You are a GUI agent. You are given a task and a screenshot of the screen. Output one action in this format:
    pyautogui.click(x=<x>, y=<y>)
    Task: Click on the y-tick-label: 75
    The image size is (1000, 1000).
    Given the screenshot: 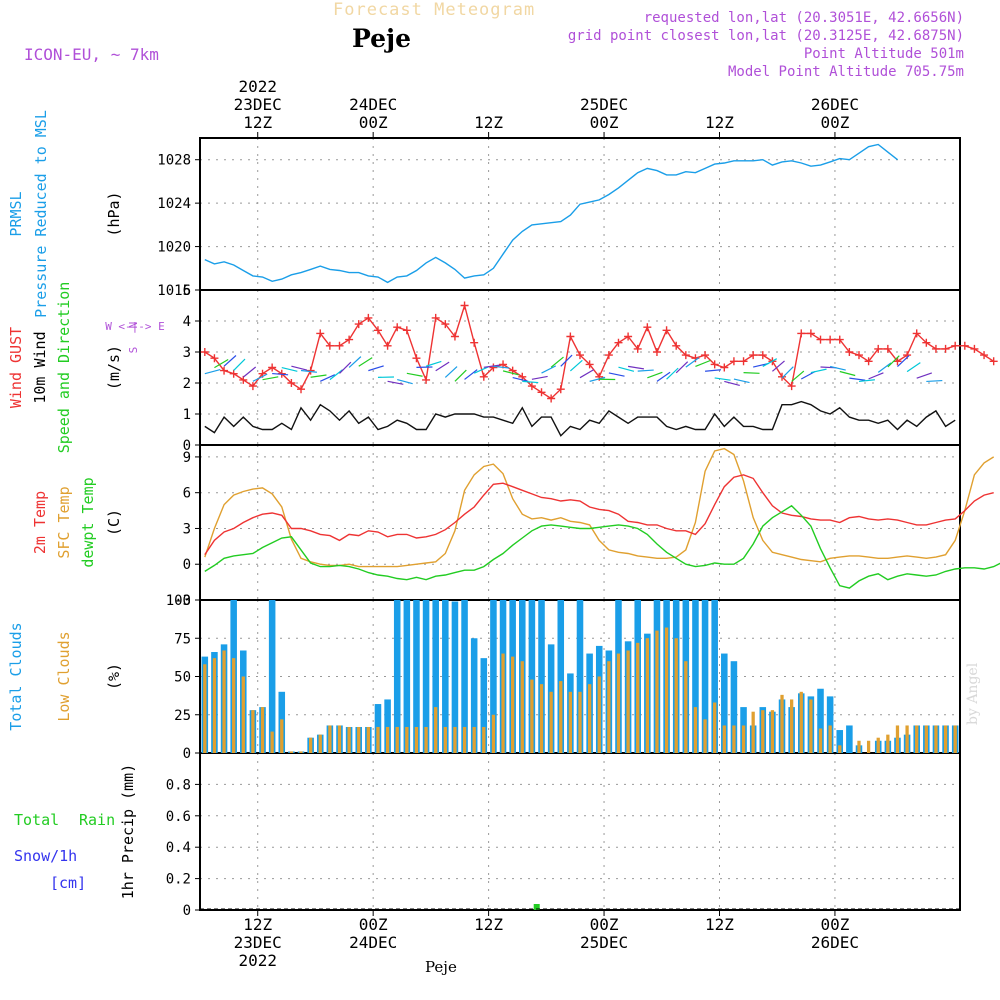 What is the action you would take?
    pyautogui.click(x=182, y=639)
    